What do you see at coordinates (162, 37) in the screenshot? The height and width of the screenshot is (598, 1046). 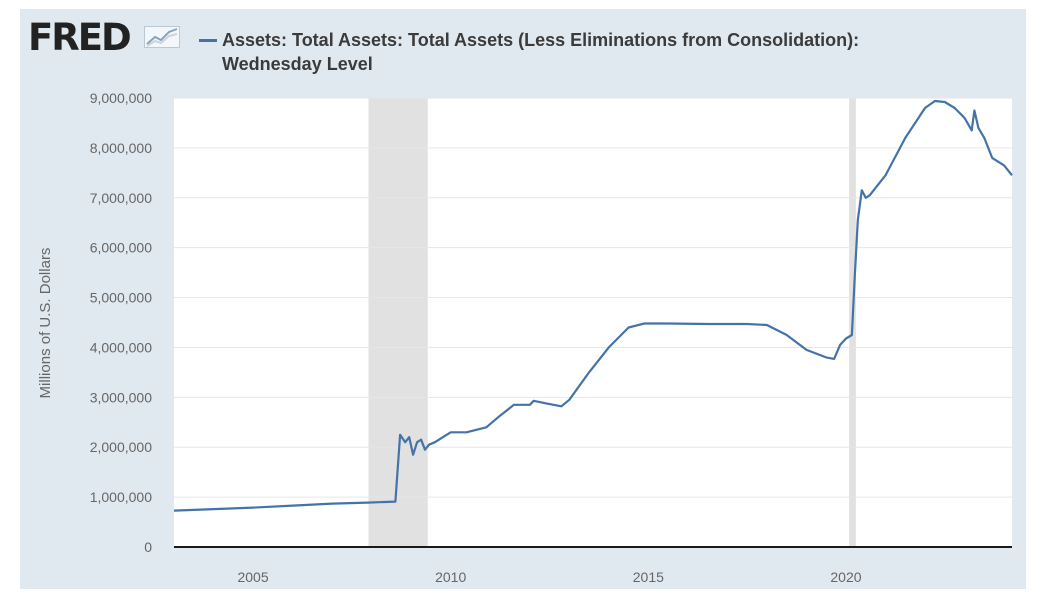 I see `fred-chart-mark-icon` at bounding box center [162, 37].